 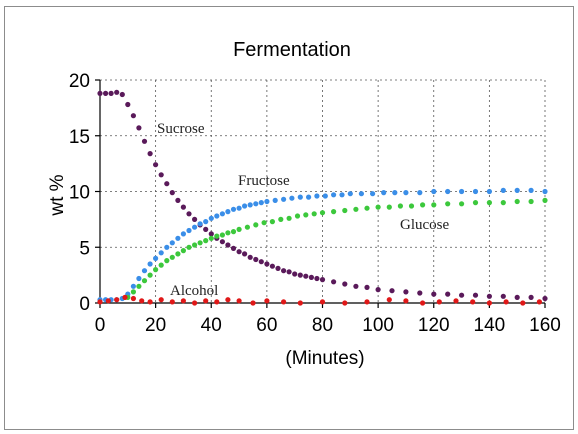 I want to click on x-tick-label: 100, so click(x=378, y=325).